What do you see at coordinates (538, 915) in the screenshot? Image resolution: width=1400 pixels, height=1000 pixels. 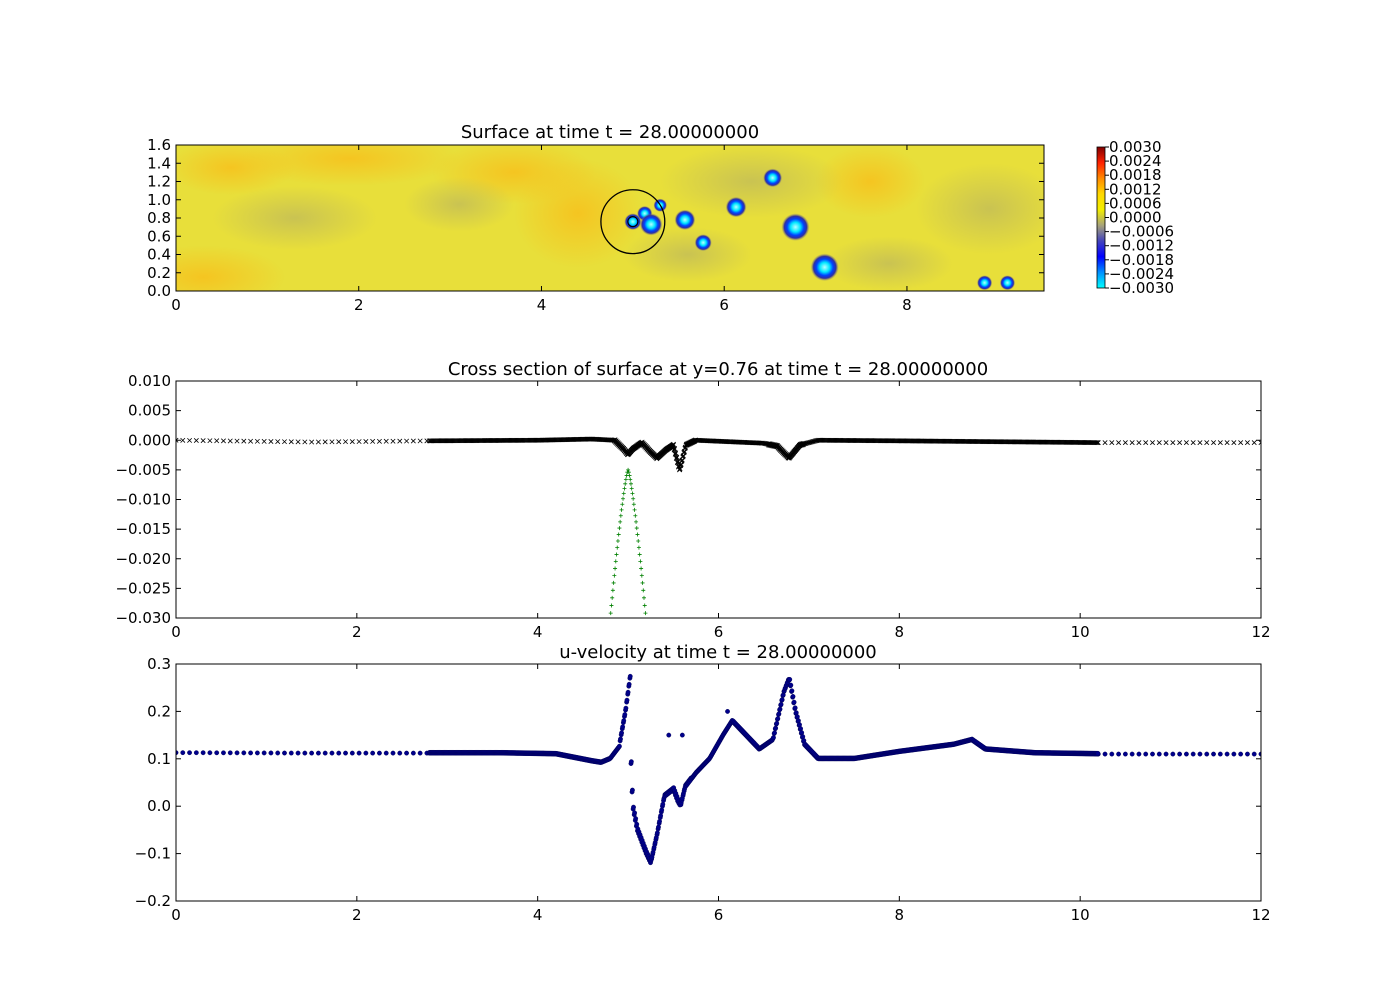 I see `u-velocity-x-tick-label: 4` at bounding box center [538, 915].